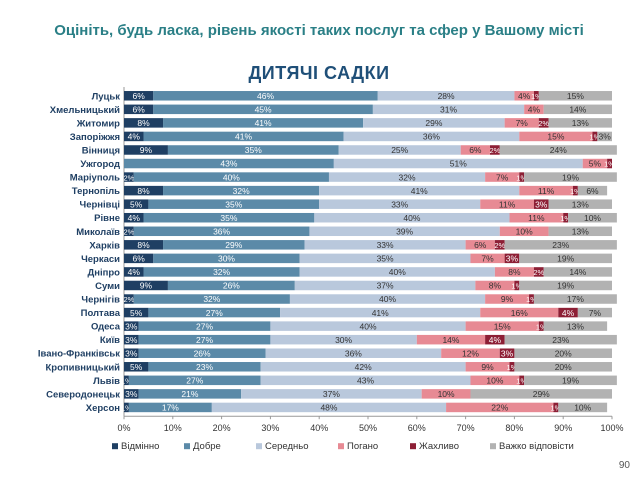 The width and height of the screenshot is (638, 479). I want to click on category-label: Северодонецьк, so click(83, 394).